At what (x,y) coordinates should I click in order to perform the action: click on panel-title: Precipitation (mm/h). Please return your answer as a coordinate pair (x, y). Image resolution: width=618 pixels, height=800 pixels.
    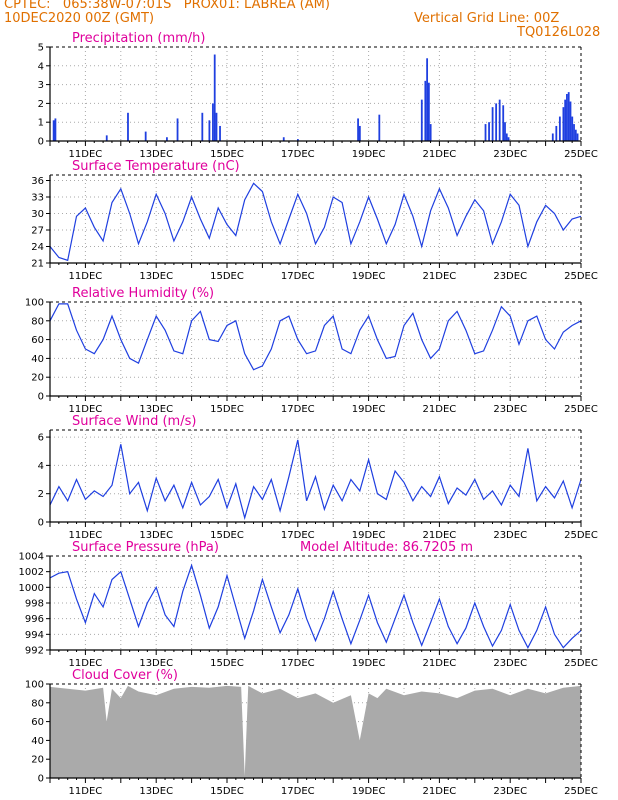
    Looking at the image, I should click on (138, 38).